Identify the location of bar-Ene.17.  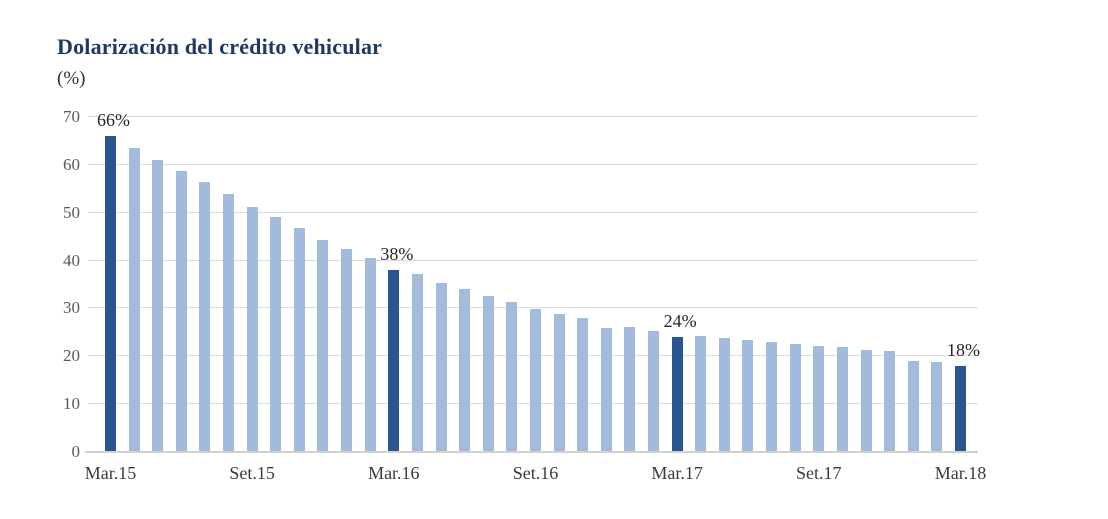
(630, 389).